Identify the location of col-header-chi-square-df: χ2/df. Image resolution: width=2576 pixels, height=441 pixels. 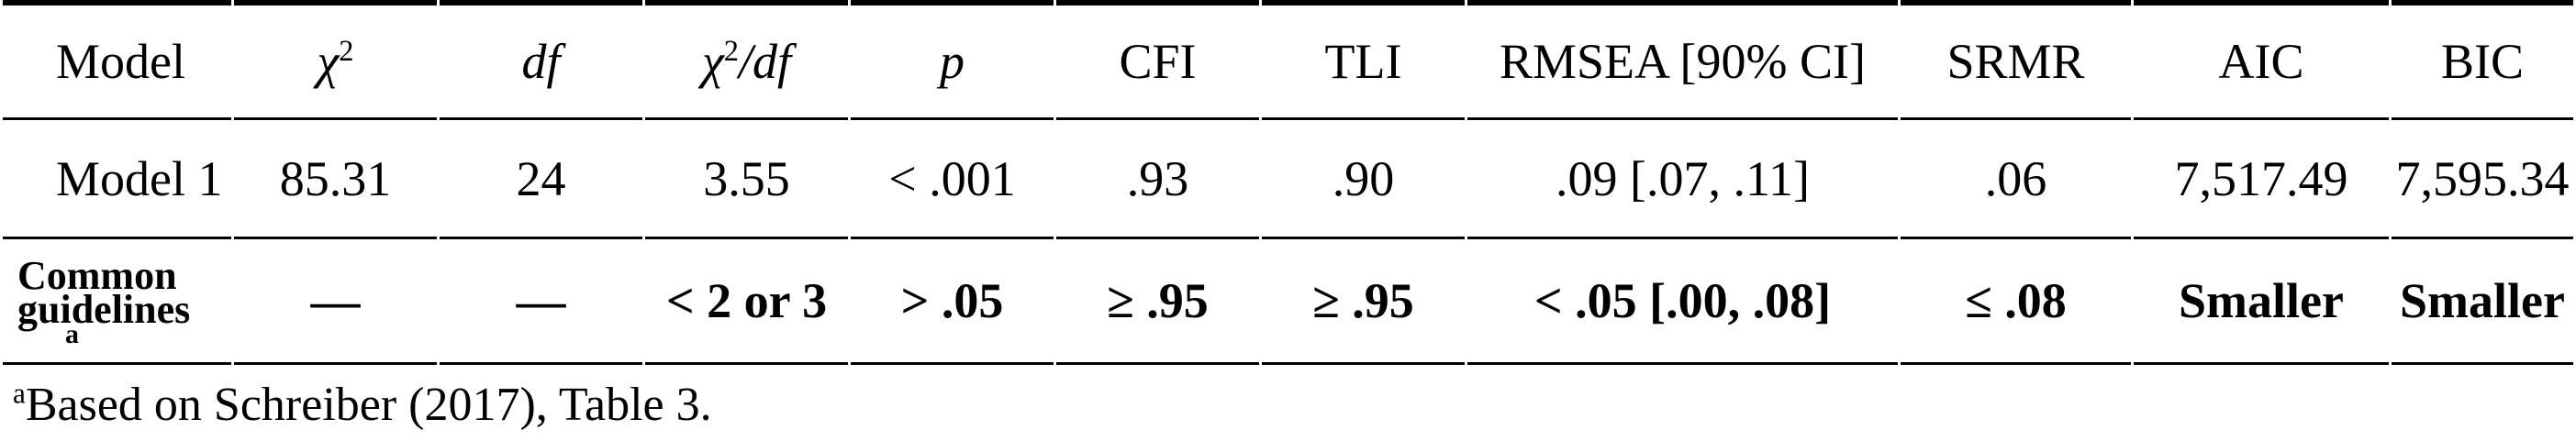
(746, 60).